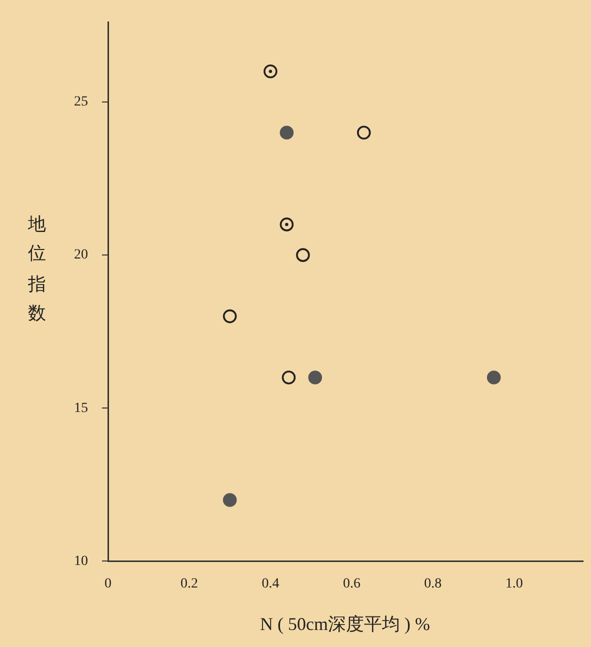 This screenshot has width=591, height=647. I want to click on y-tick-label: 25, so click(81, 102).